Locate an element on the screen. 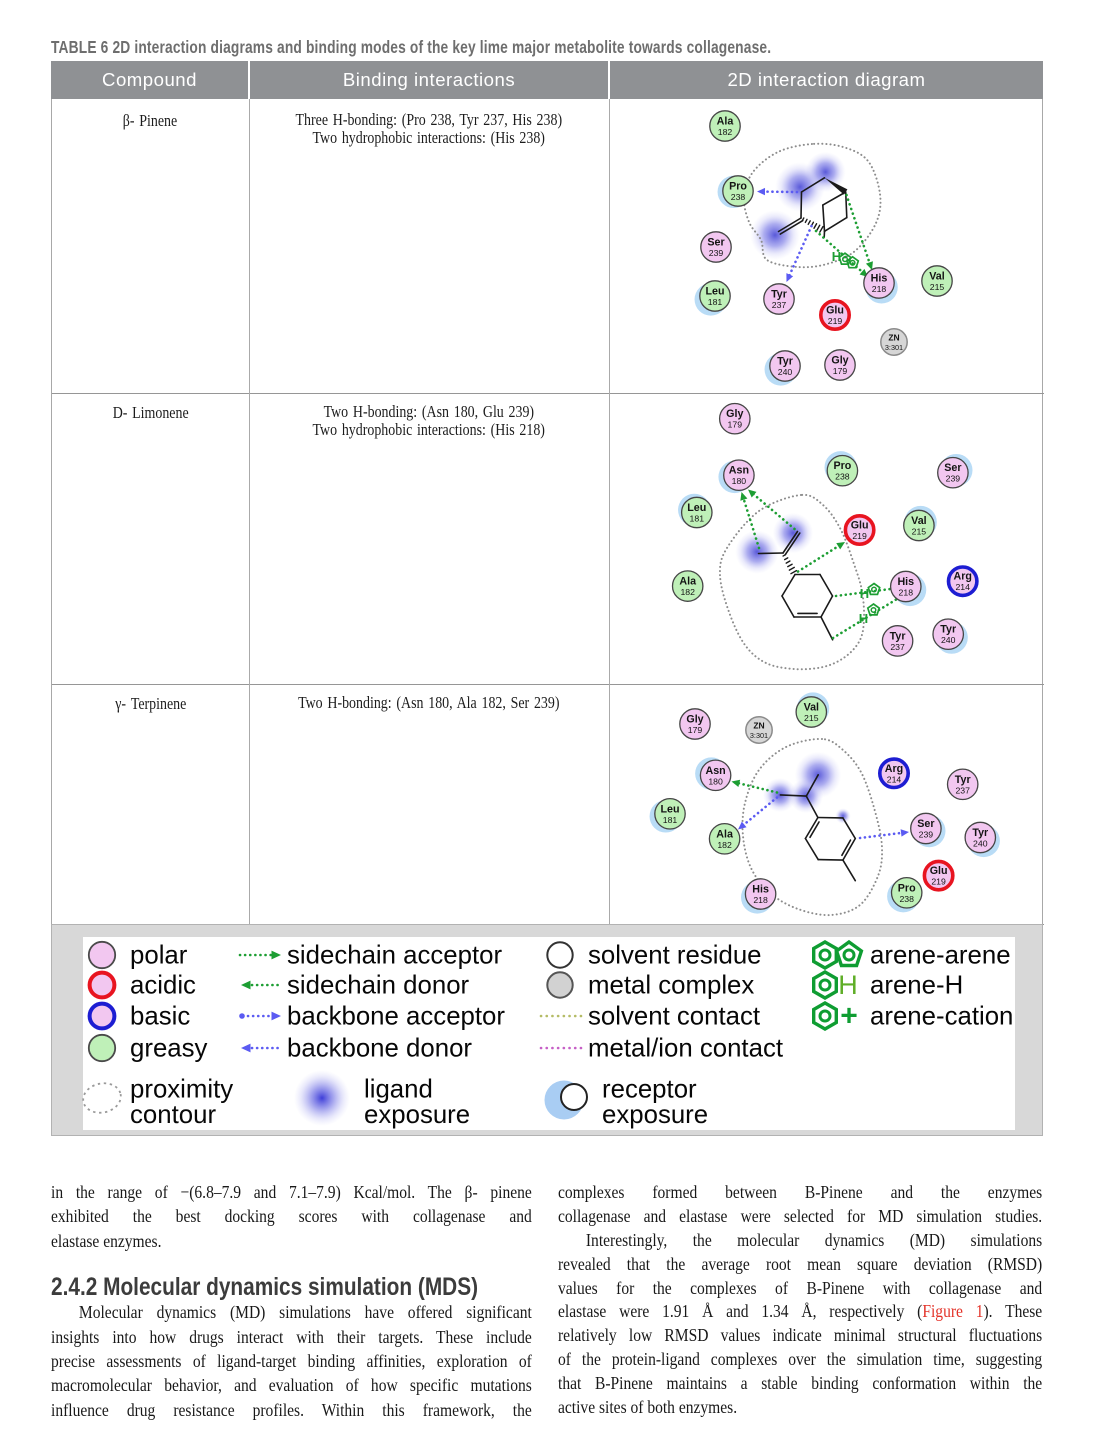 The image size is (1100, 1455). legend-item-dots-olive: solvent contact is located at coordinates (649, 1017).